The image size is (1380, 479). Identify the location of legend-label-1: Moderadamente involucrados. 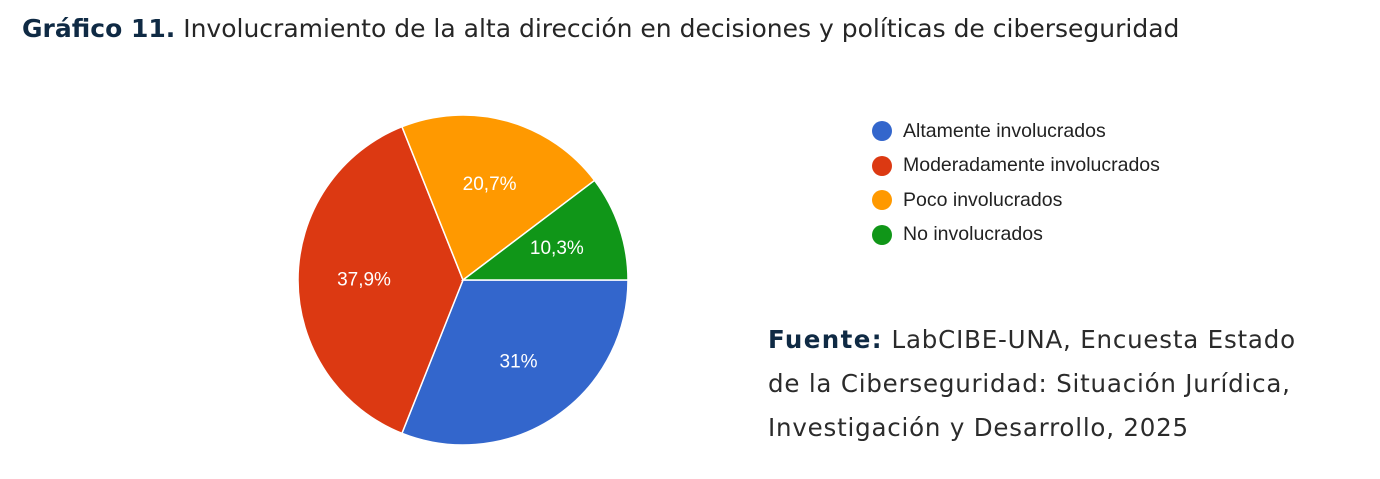
(1031, 165).